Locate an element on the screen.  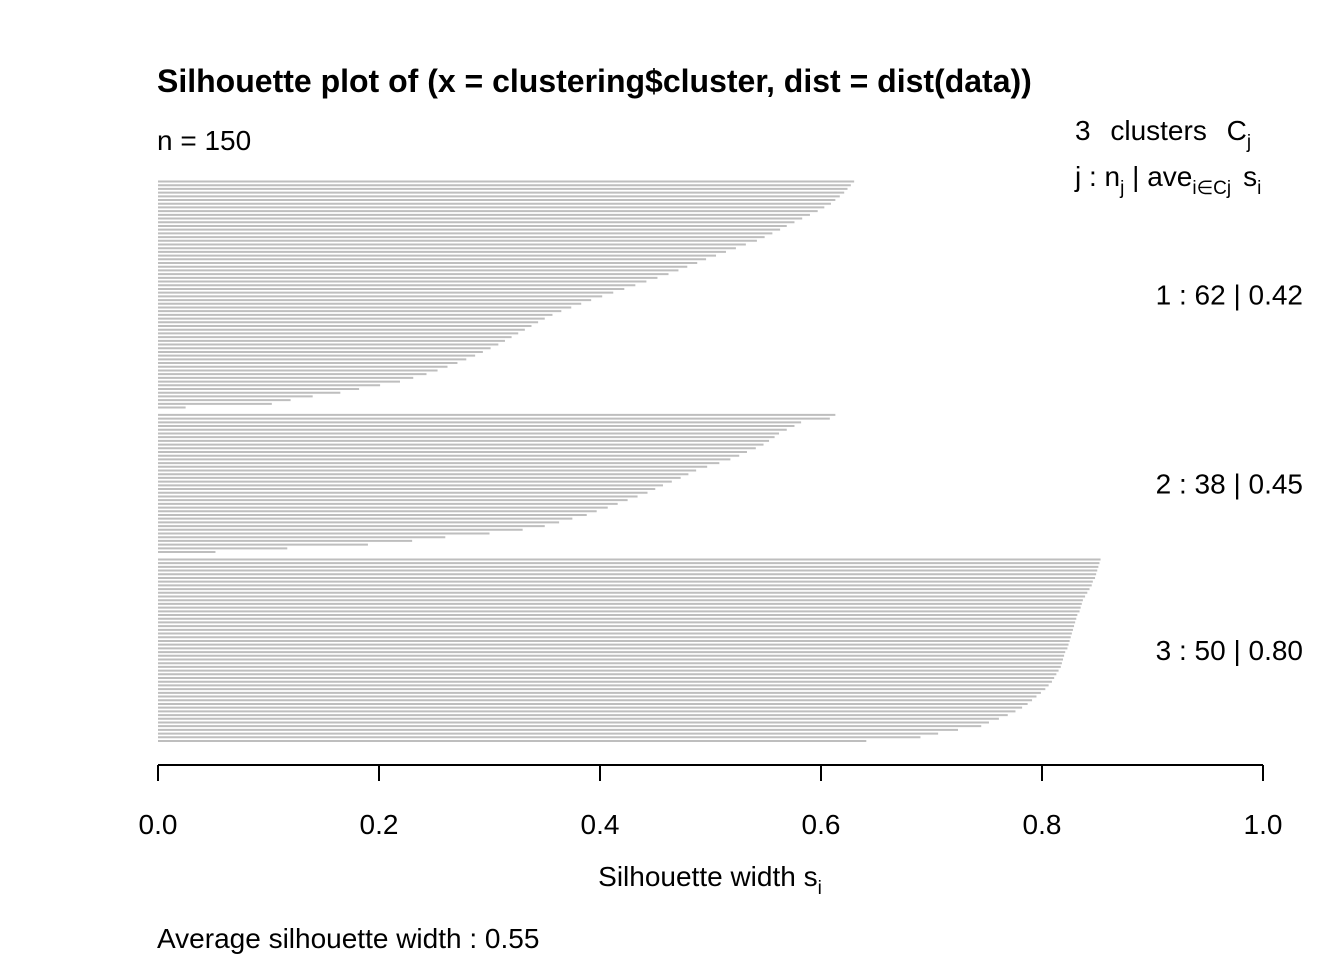
x-tick-label-1: 0.2 is located at coordinates (379, 824).